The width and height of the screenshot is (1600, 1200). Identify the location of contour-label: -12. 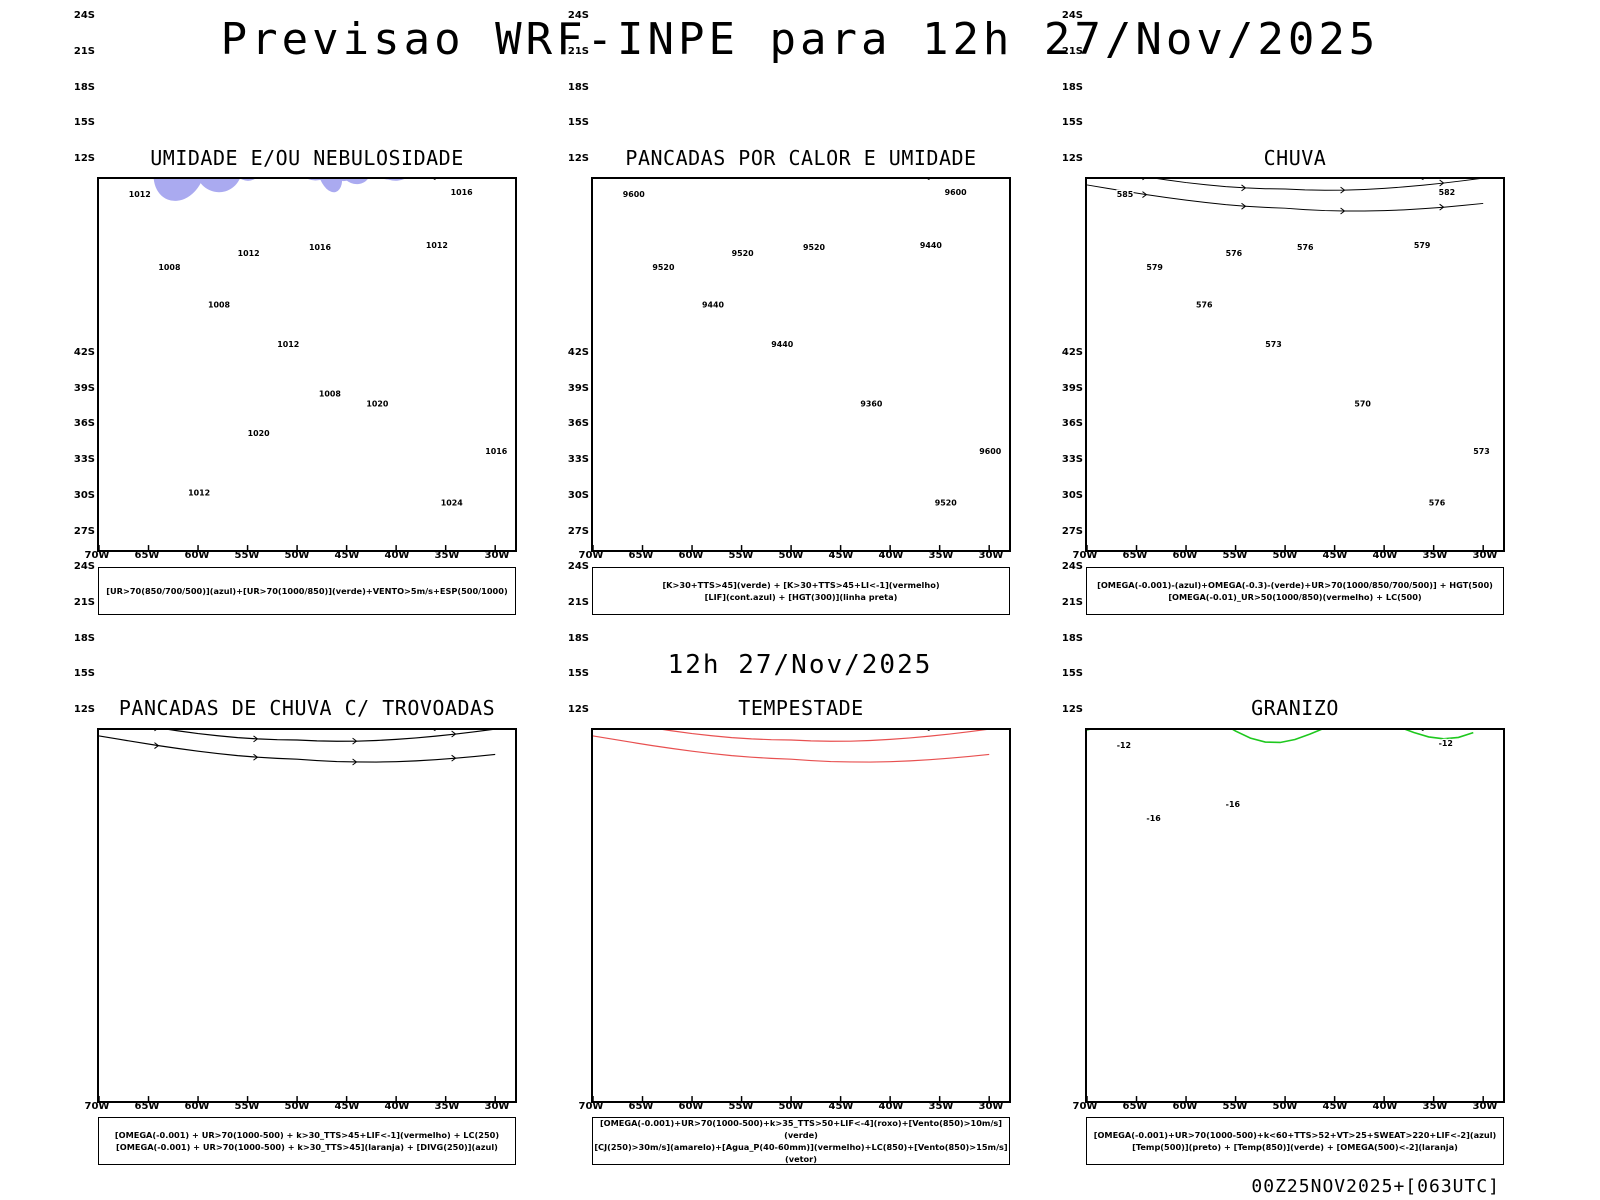
(1124, 745).